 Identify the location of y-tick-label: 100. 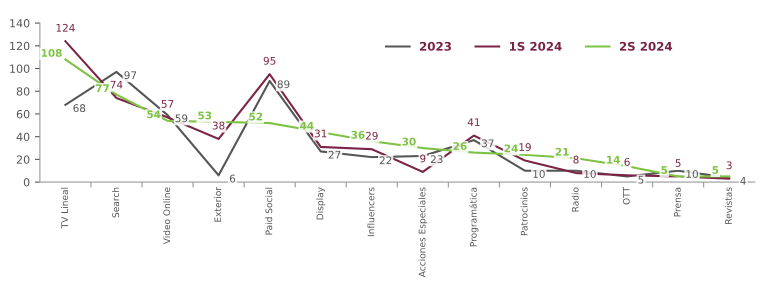
(20, 68).